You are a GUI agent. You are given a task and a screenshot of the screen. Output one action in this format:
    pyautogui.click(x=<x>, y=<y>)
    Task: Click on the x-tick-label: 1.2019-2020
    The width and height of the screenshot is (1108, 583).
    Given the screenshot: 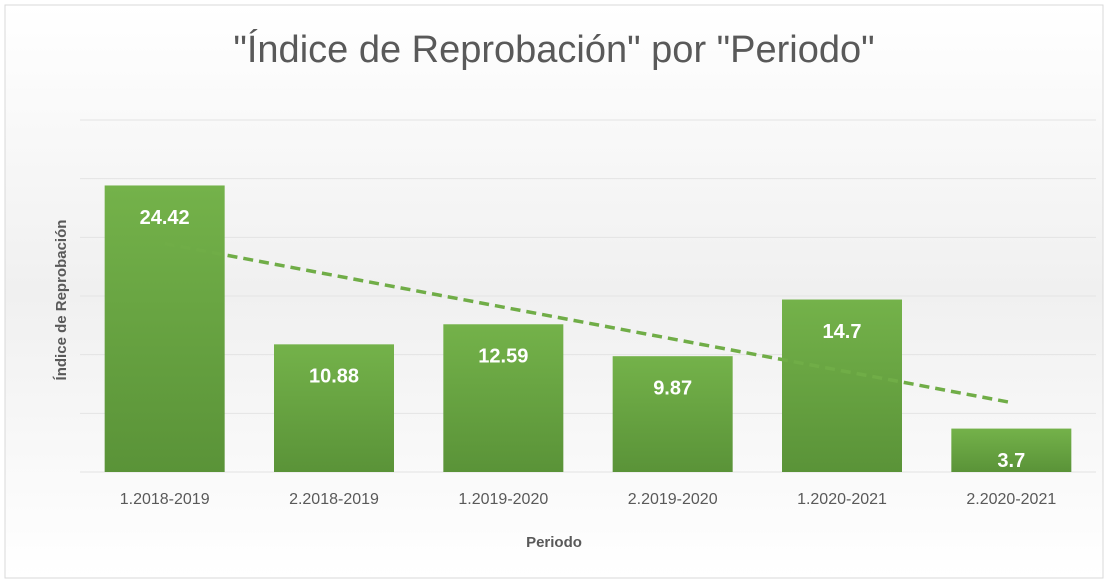 What is the action you would take?
    pyautogui.click(x=503, y=499)
    